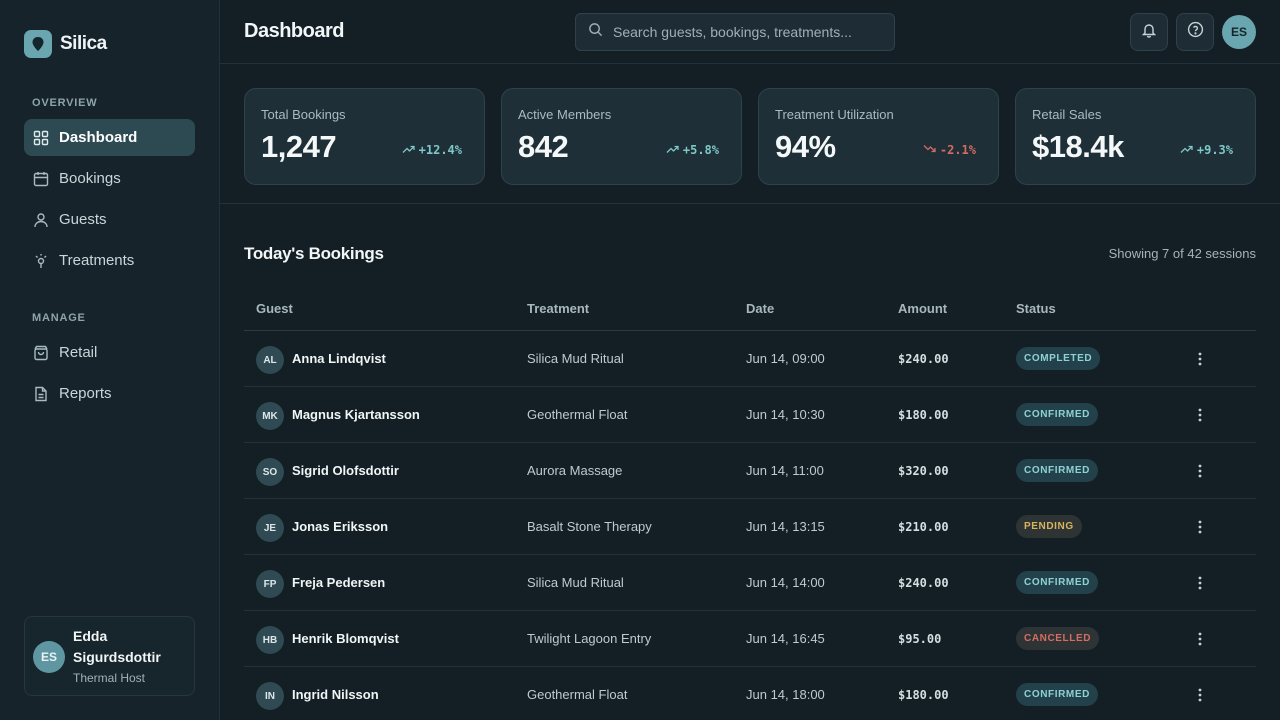  I want to click on treatment-name: Twilight Lagoon Entry, so click(589, 638).